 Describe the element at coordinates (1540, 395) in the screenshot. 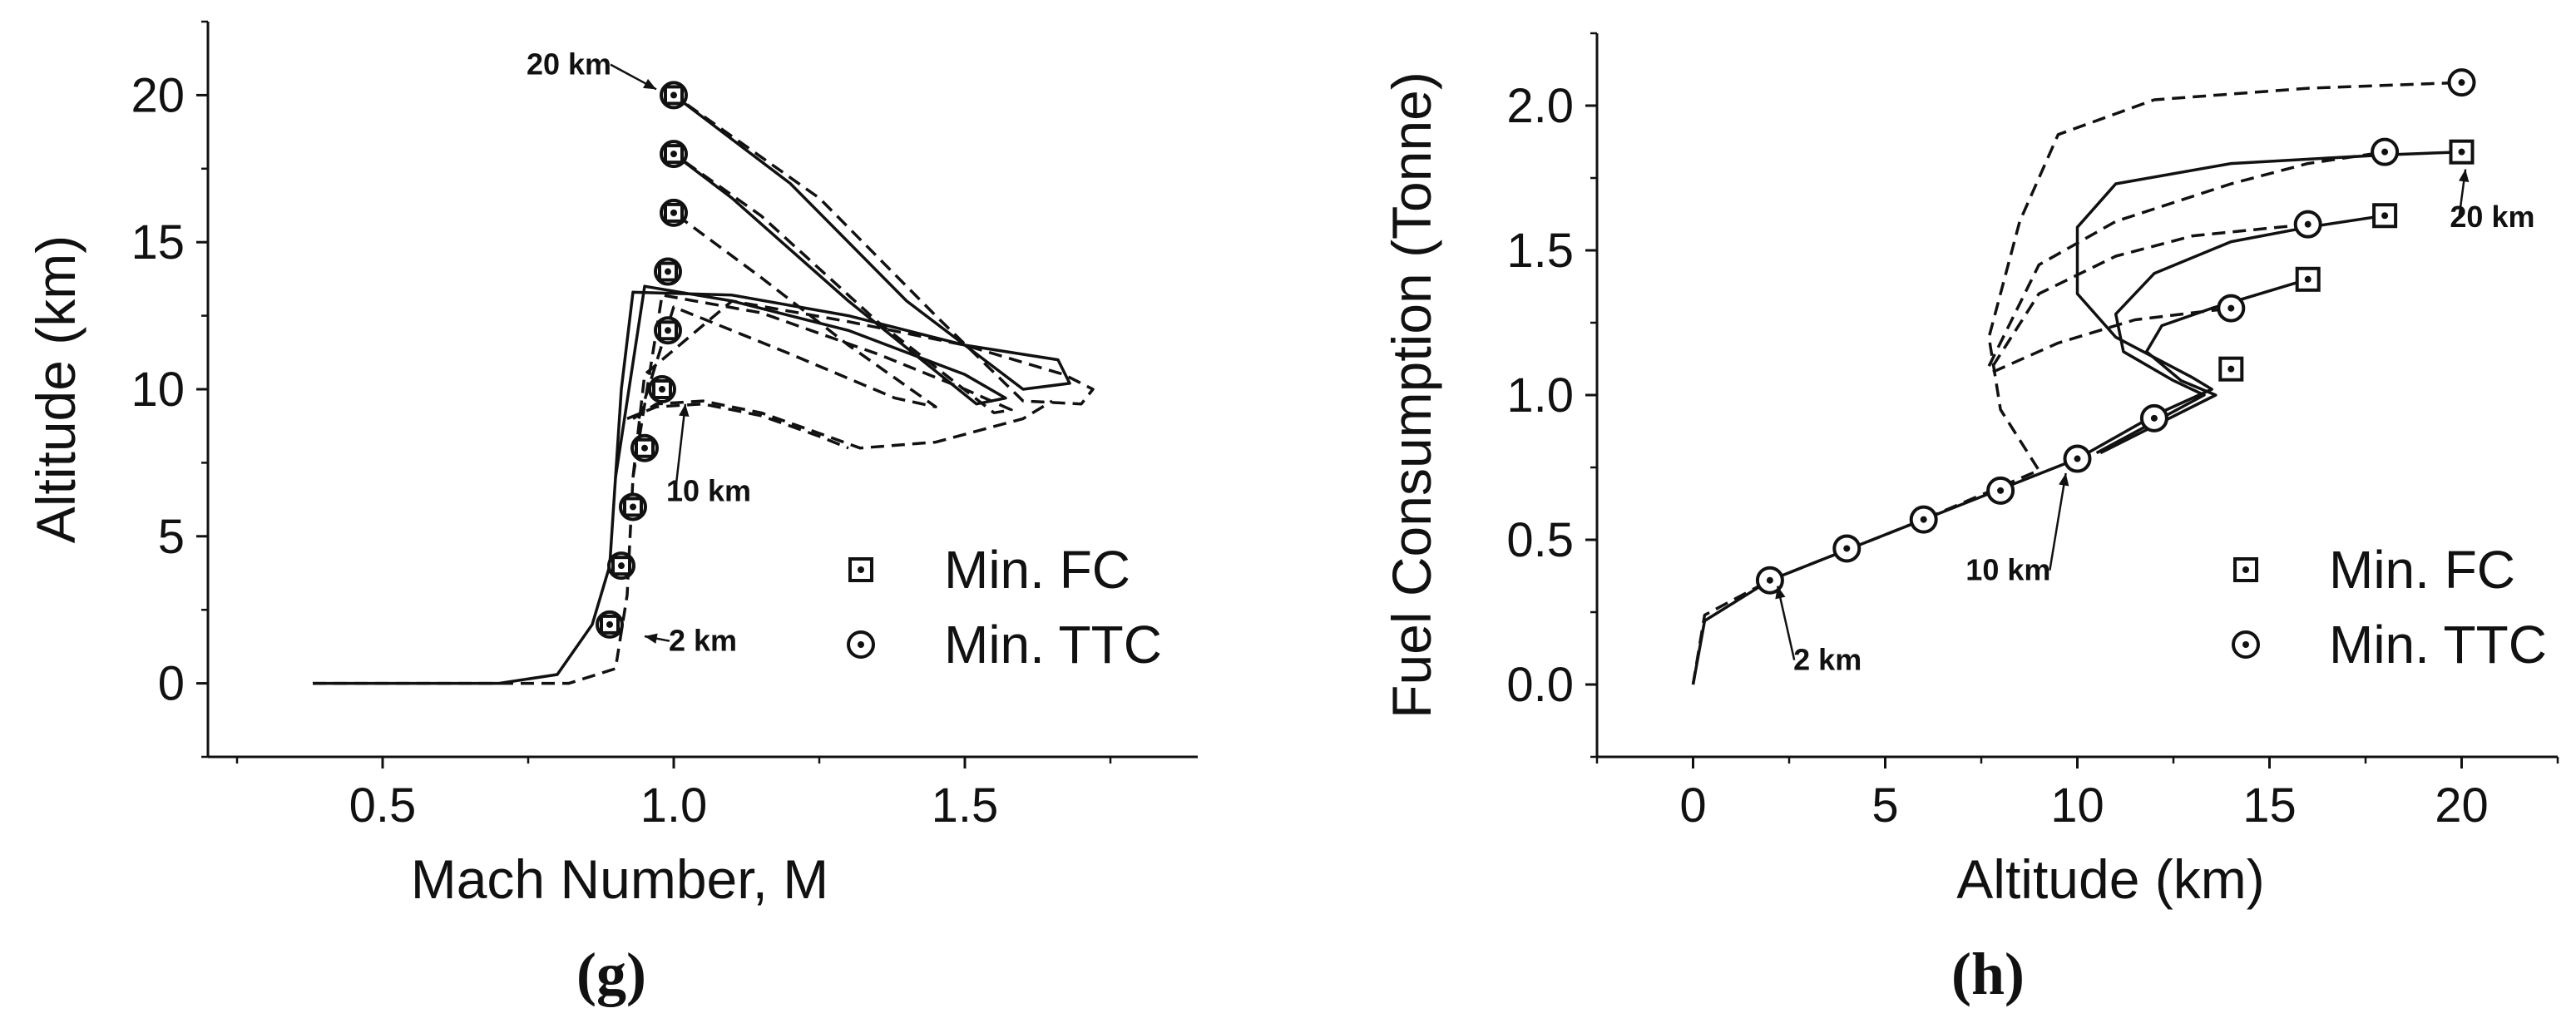

I see `y-tick-label: 1.0` at that location.